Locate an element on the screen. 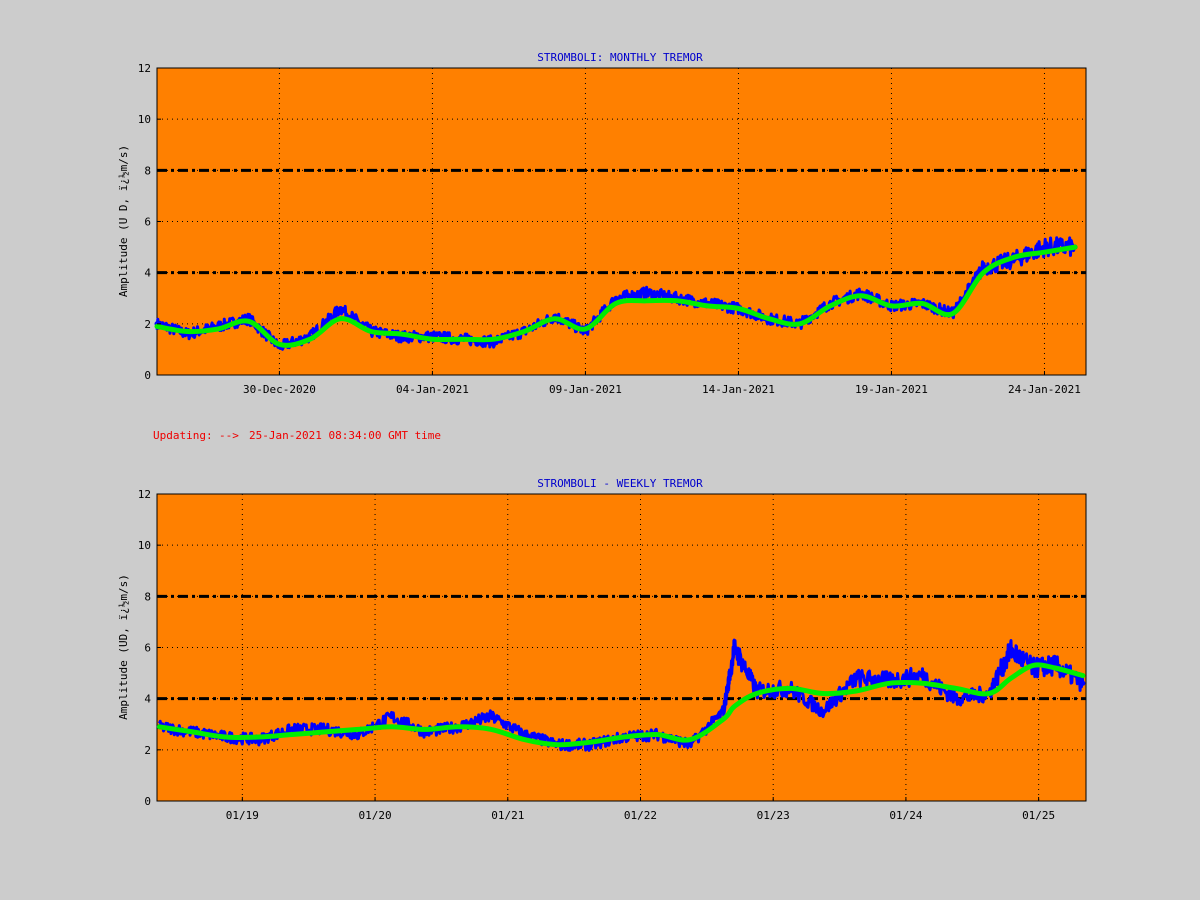  weekly-x-tick-label: 01/19 is located at coordinates (242, 815).